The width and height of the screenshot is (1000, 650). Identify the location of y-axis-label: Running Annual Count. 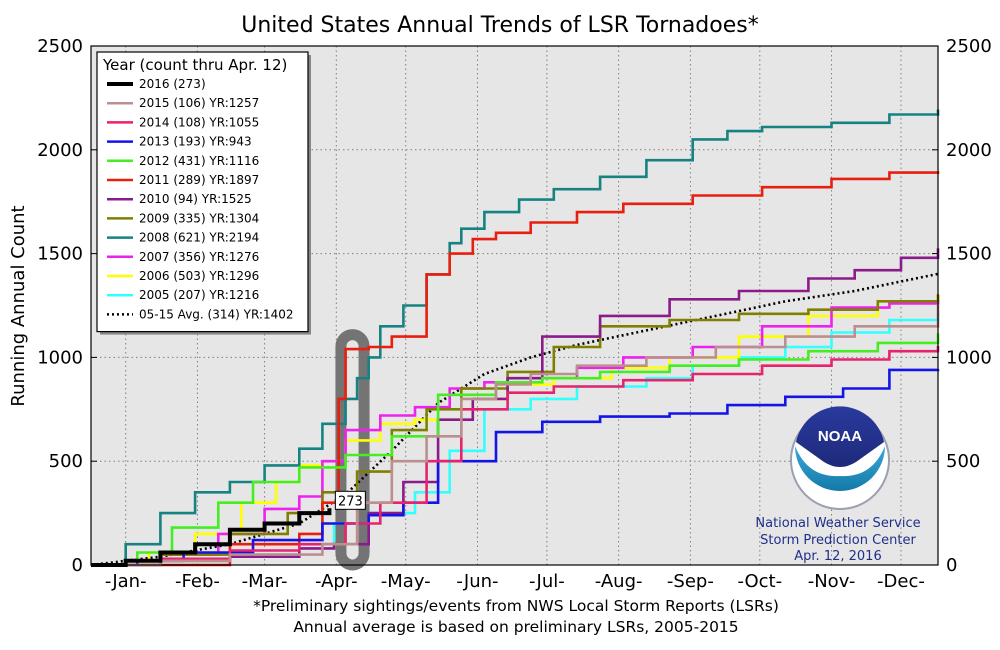
(18, 305).